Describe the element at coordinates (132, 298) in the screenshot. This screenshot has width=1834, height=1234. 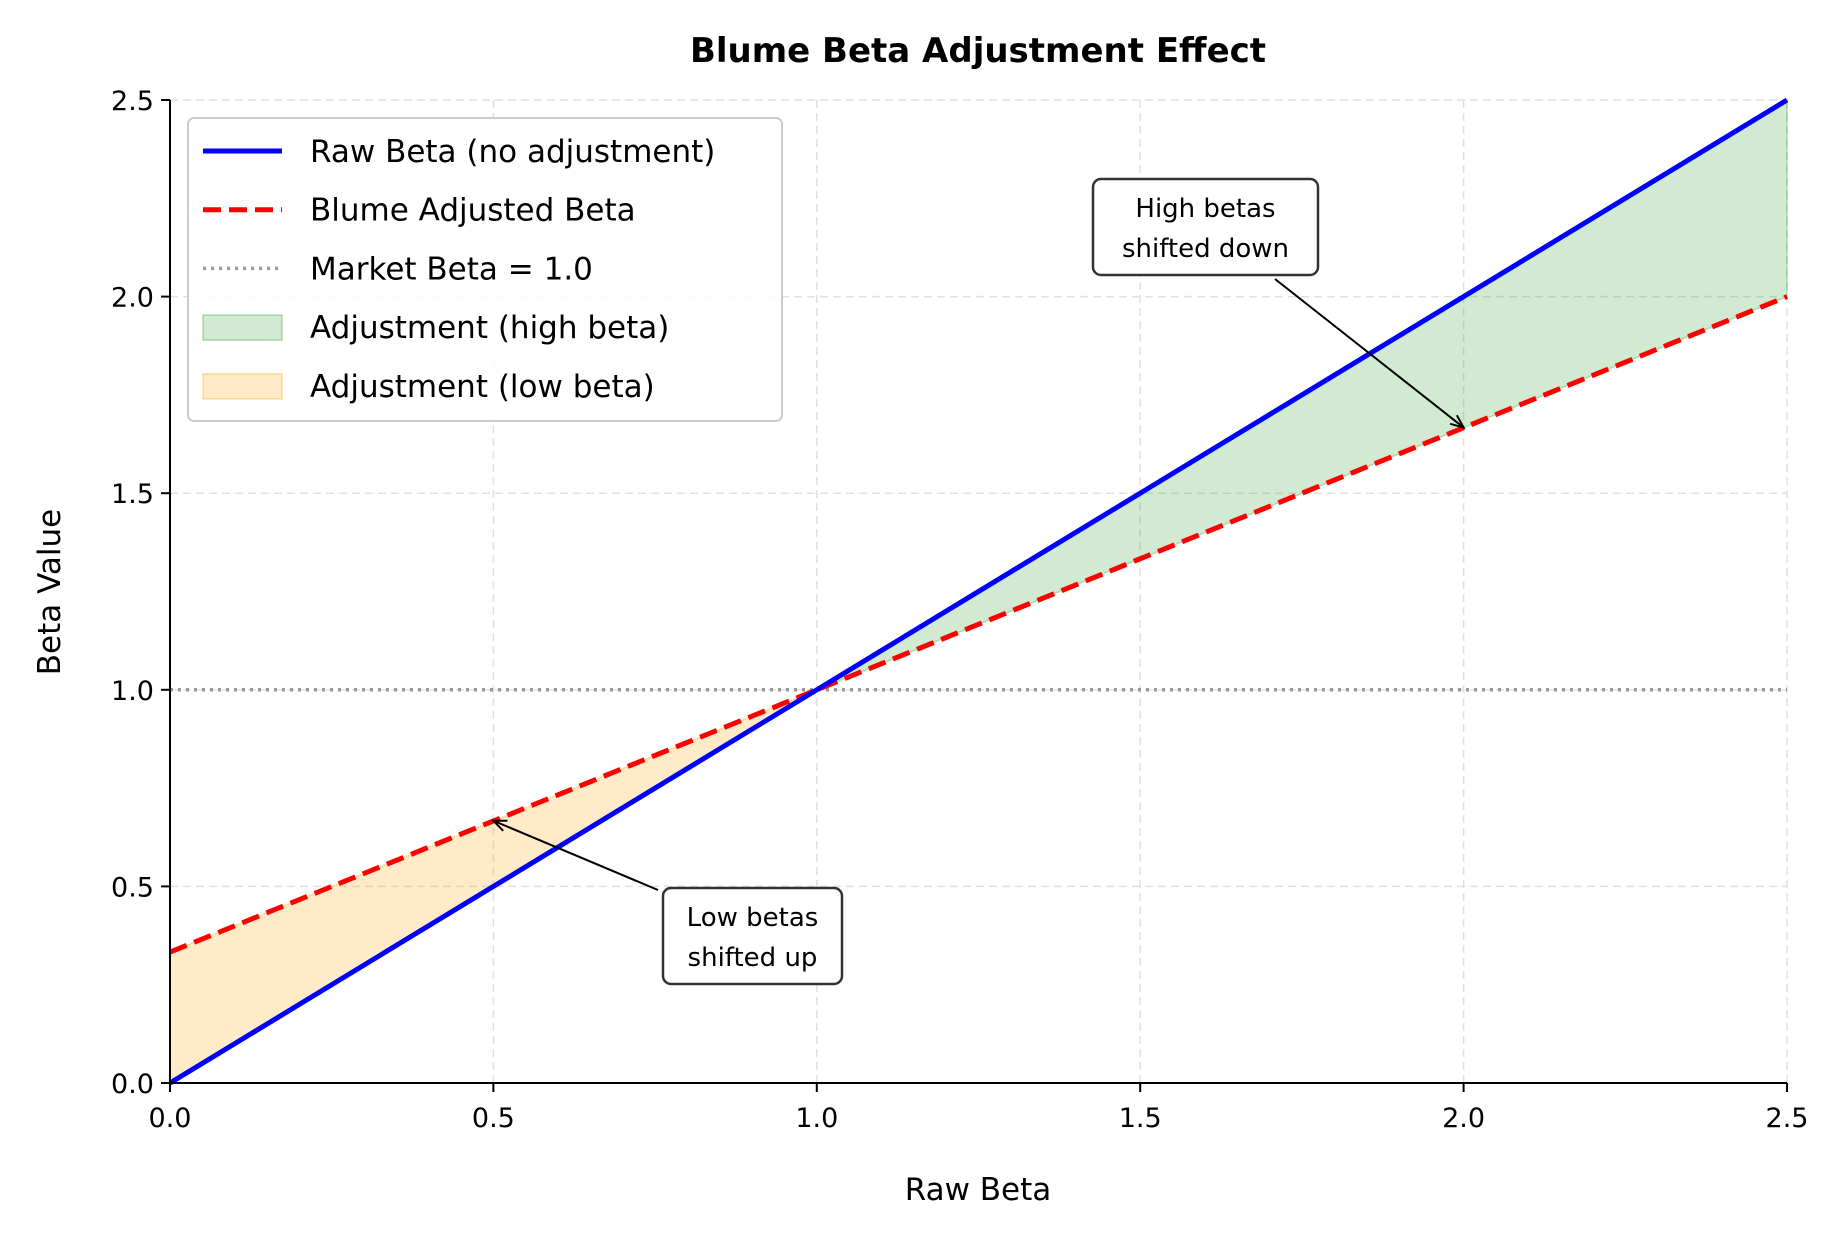
I see `y-tick-label: 2.0` at that location.